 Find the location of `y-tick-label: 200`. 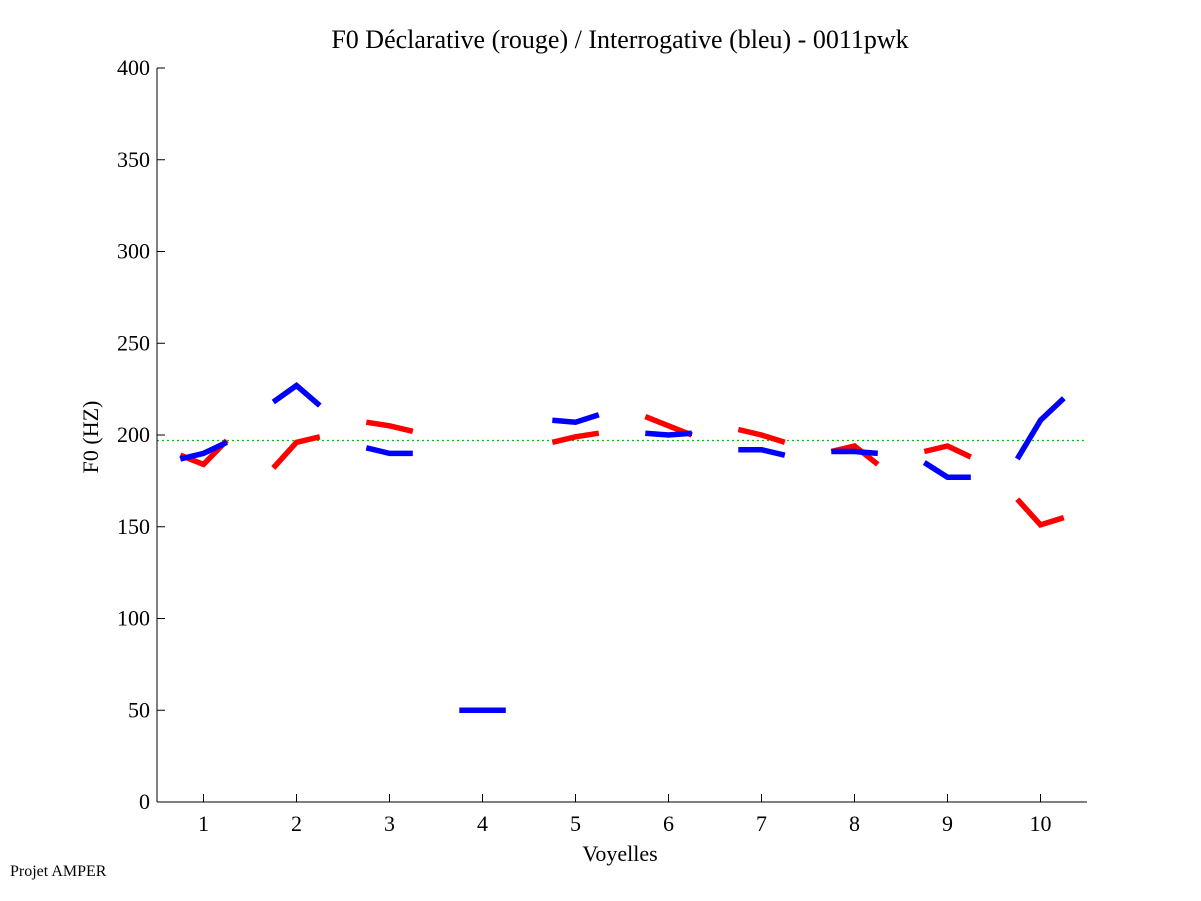

y-tick-label: 200 is located at coordinates (133, 434).